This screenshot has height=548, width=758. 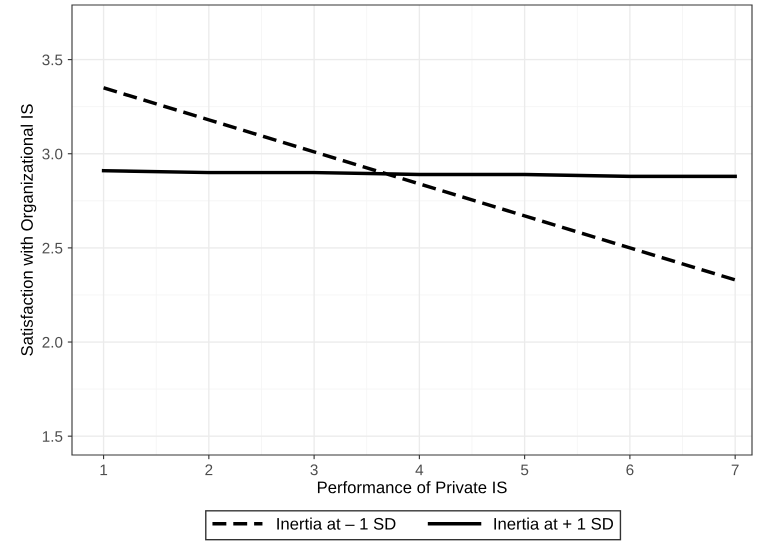 I want to click on y-tick-label: 3.0, so click(x=52, y=154).